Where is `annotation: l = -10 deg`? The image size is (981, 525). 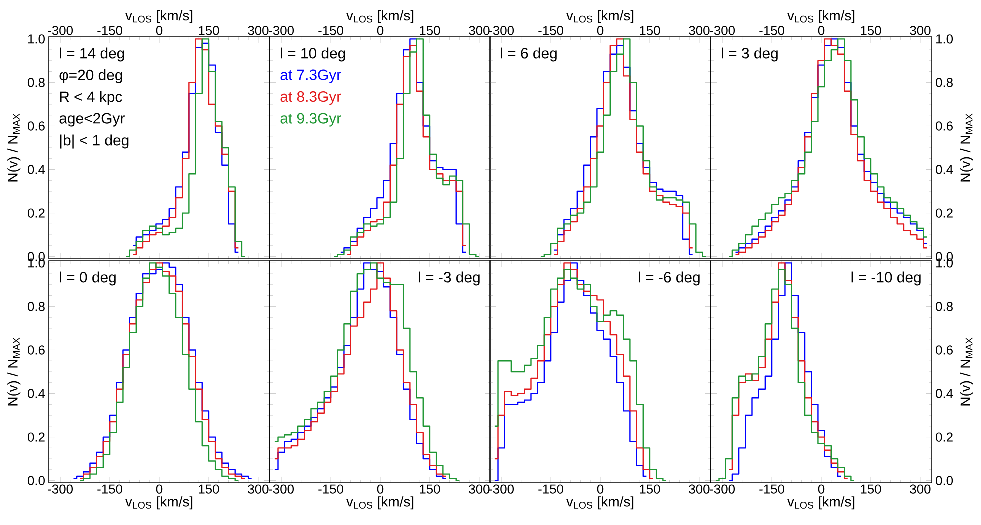
annotation: l = -10 deg is located at coordinates (886, 279).